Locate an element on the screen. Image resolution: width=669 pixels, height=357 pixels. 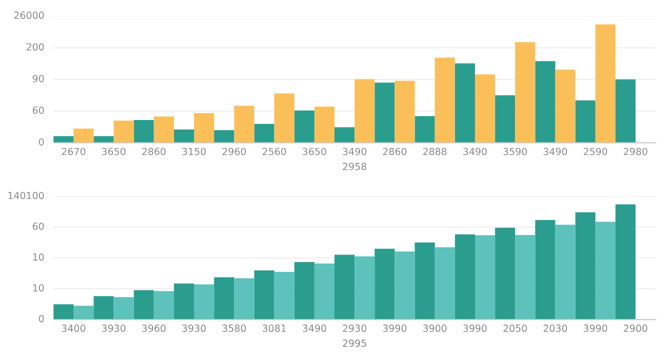
x-tick-label: 2590 is located at coordinates (596, 152).